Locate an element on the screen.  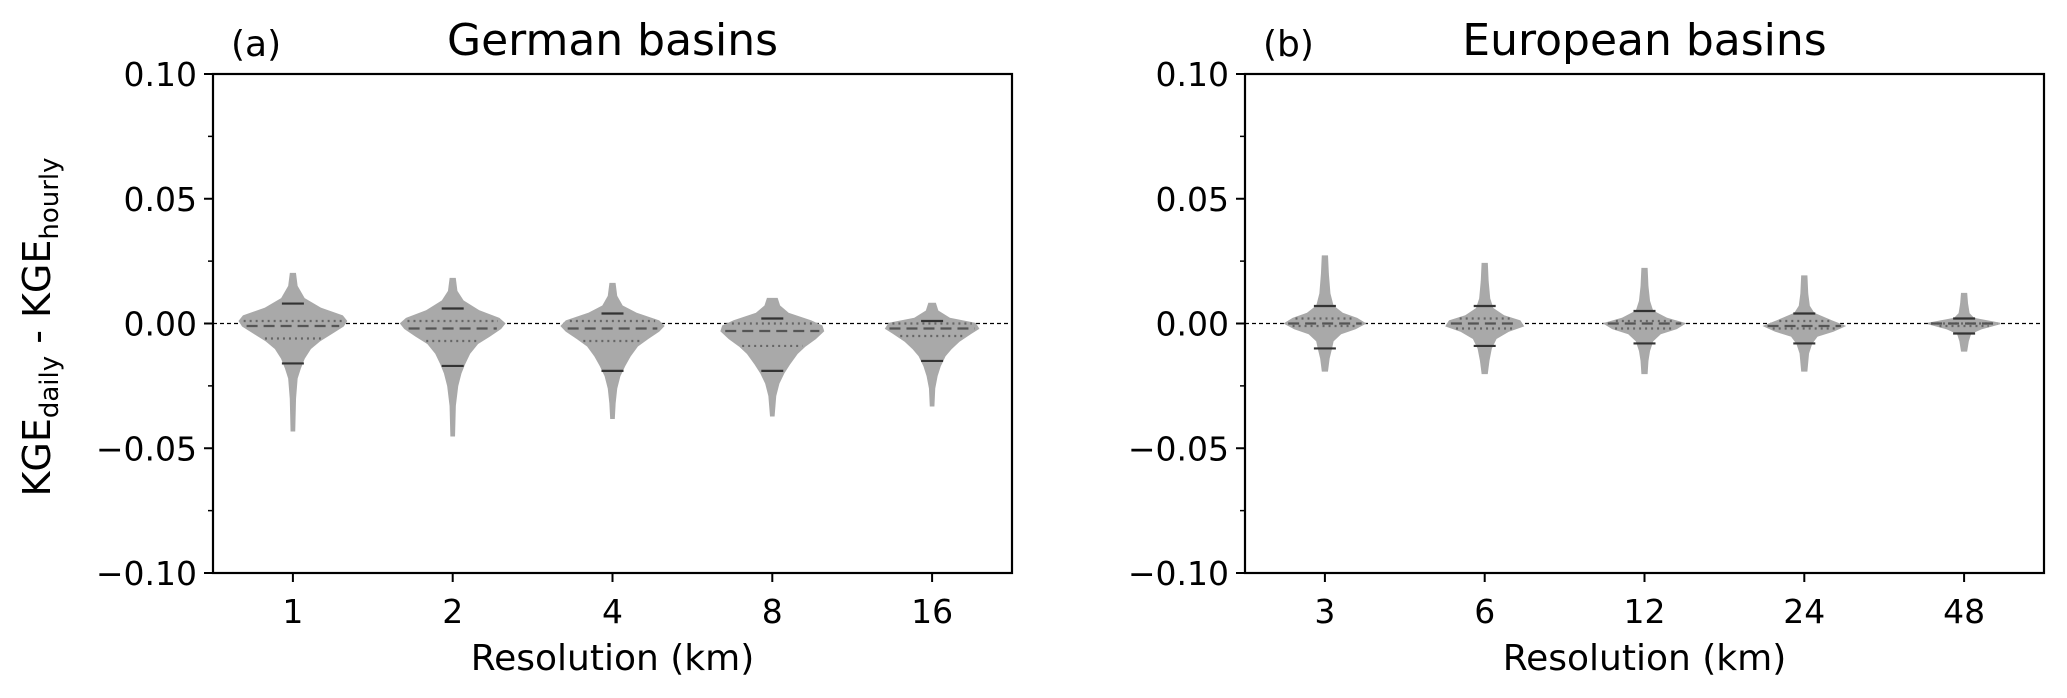
chart-title: European basins is located at coordinates (1644, 40).